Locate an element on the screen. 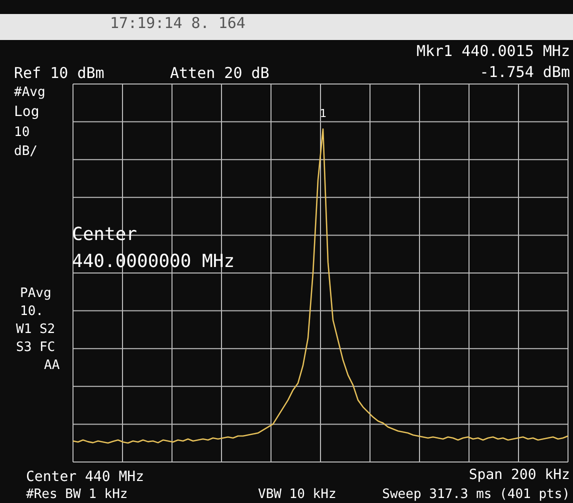 Image resolution: width=573 pixels, height=503 pixels. text: dB/ is located at coordinates (26, 151).